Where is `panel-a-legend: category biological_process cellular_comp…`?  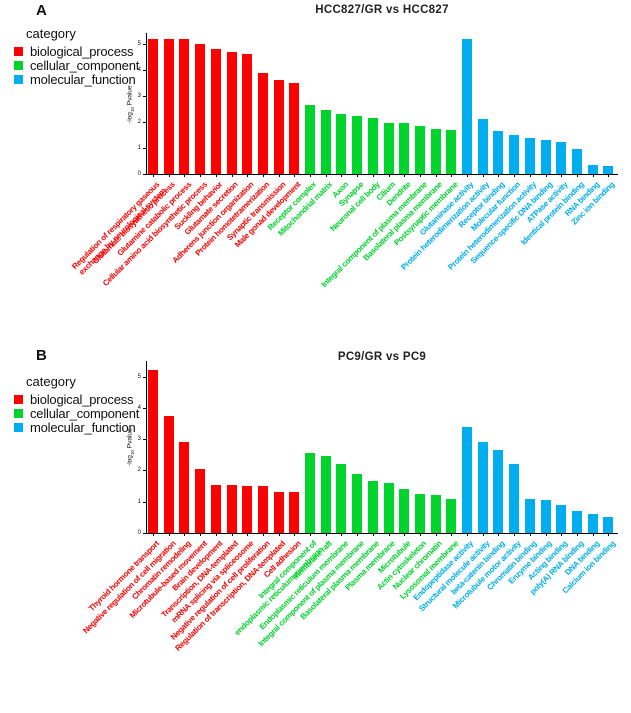
panel-a-legend: category biological_process cellular_comp… is located at coordinates (103, 56).